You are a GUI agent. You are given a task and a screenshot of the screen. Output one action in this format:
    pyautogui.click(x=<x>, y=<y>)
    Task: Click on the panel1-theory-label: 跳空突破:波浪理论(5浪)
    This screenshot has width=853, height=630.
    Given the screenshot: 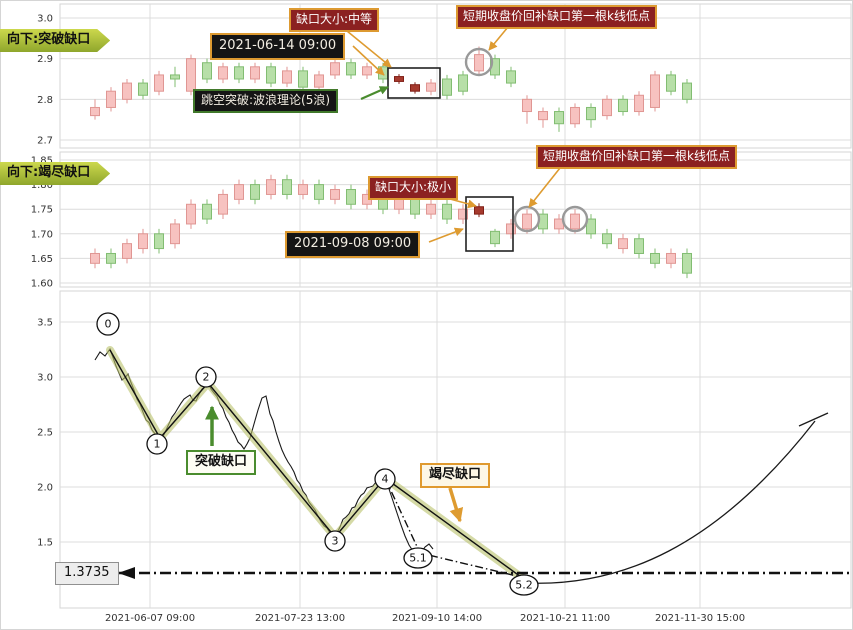 What is the action you would take?
    pyautogui.click(x=266, y=101)
    